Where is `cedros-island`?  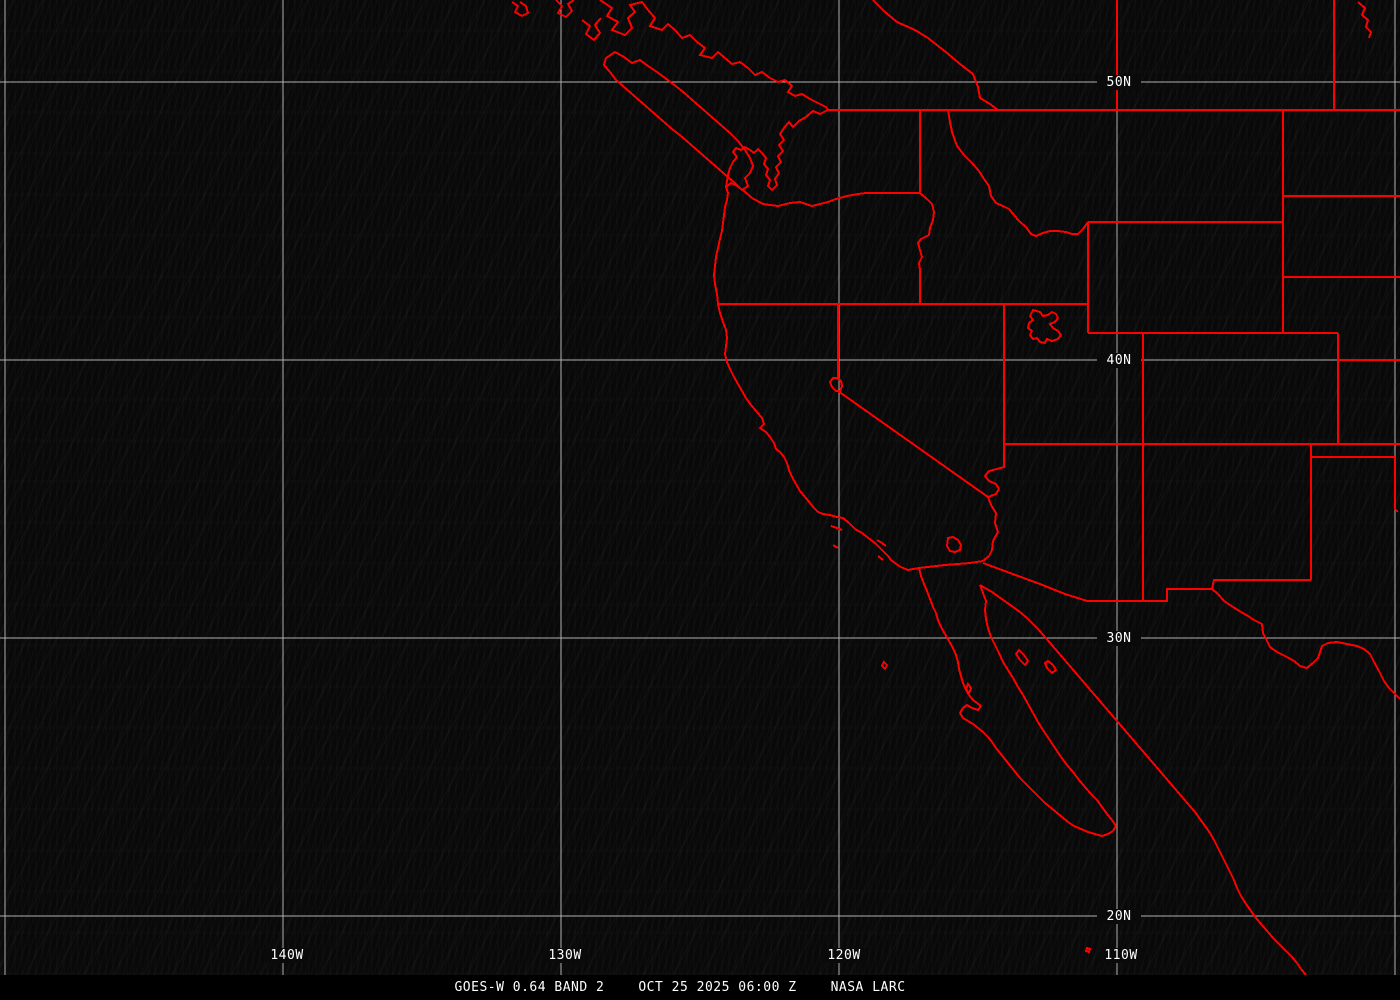
cedros-island is located at coordinates (968, 688).